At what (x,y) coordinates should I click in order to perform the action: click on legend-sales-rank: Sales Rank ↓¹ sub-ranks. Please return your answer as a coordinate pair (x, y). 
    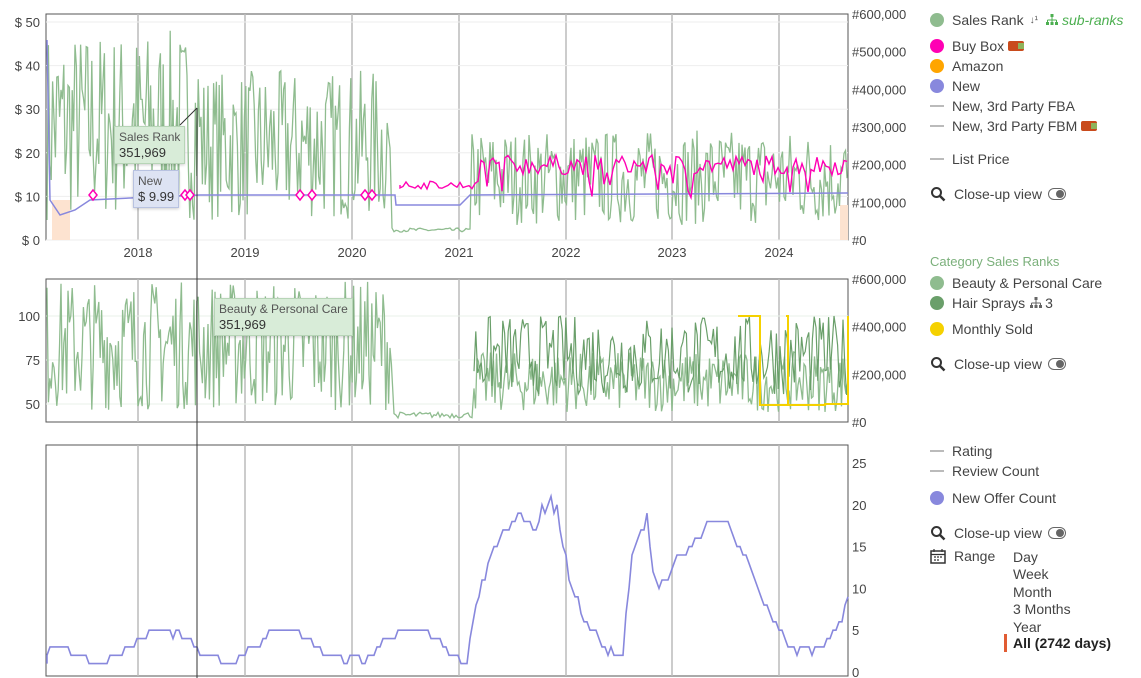
    Looking at the image, I should click on (1026, 20).